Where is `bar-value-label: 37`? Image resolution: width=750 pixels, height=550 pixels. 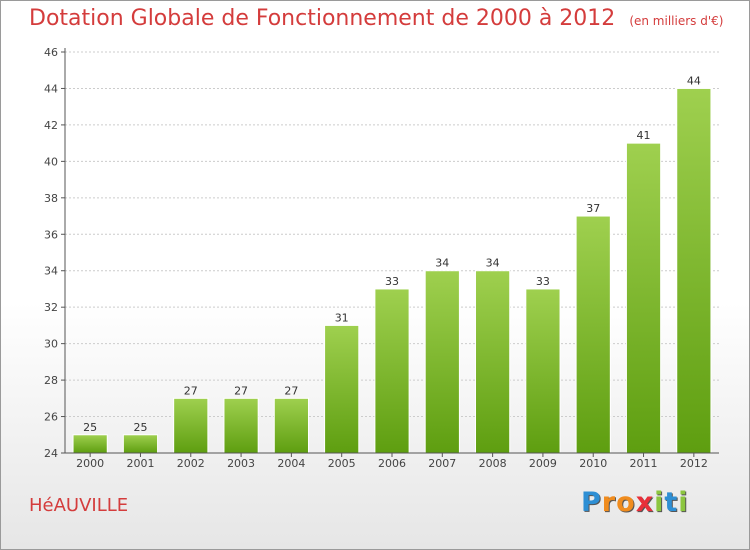 bar-value-label: 37 is located at coordinates (593, 208).